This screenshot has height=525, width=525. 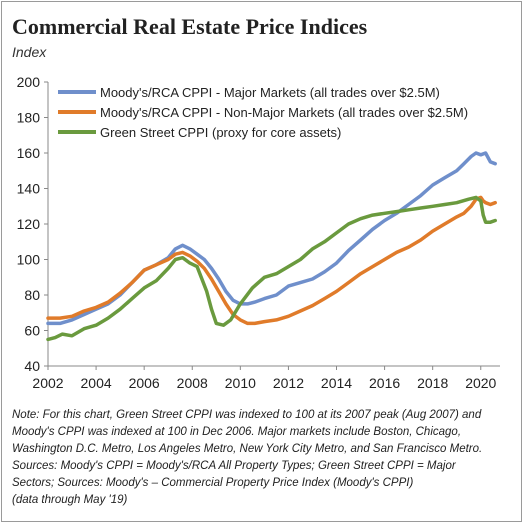 What do you see at coordinates (32, 366) in the screenshot?
I see `y-tick-label: 40` at bounding box center [32, 366].